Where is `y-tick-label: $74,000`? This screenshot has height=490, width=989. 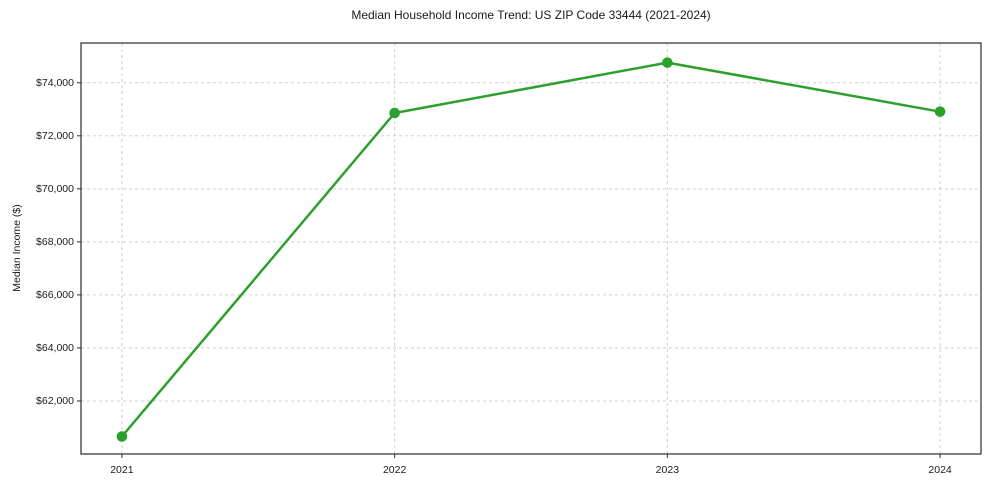 y-tick-label: $74,000 is located at coordinates (55, 82).